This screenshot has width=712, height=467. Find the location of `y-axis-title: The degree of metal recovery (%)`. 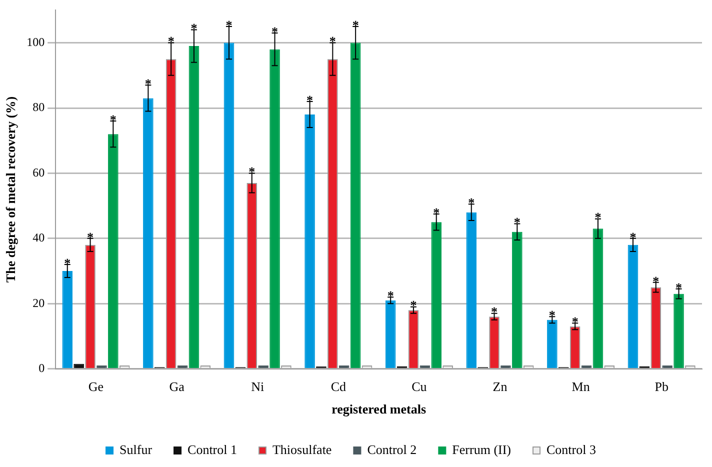

y-axis-title: The degree of metal recovery (%) is located at coordinates (10, 189).